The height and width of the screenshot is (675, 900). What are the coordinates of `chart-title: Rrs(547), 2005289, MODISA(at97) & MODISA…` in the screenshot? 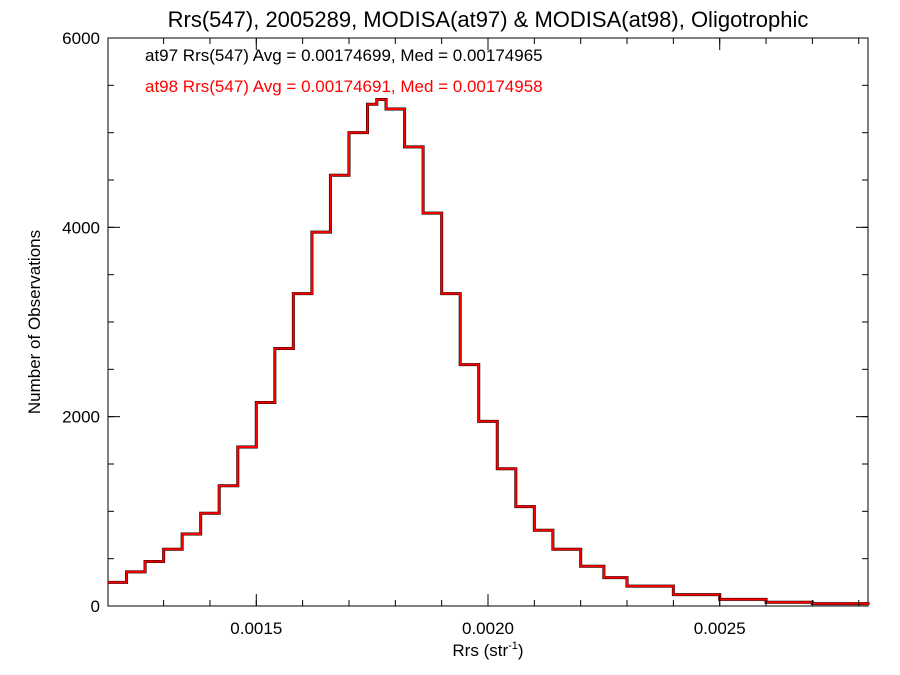 It's located at (488, 19).